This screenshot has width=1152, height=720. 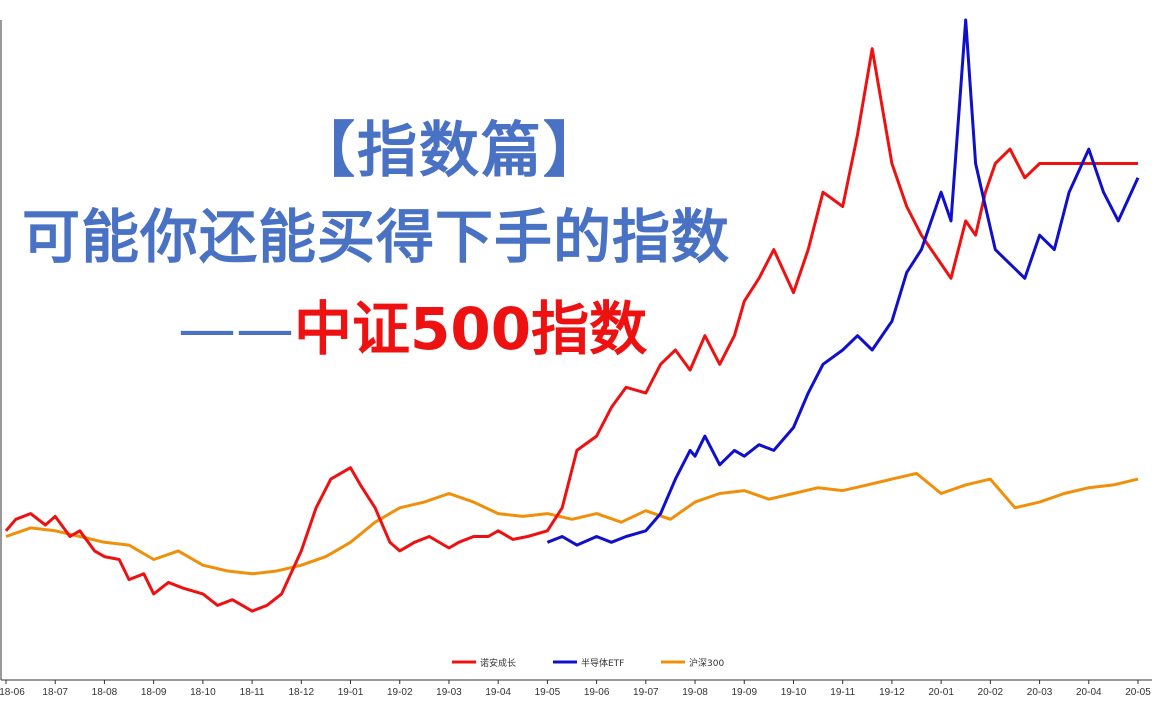 What do you see at coordinates (892, 692) in the screenshot?
I see `x-tick-label: 19-12` at bounding box center [892, 692].